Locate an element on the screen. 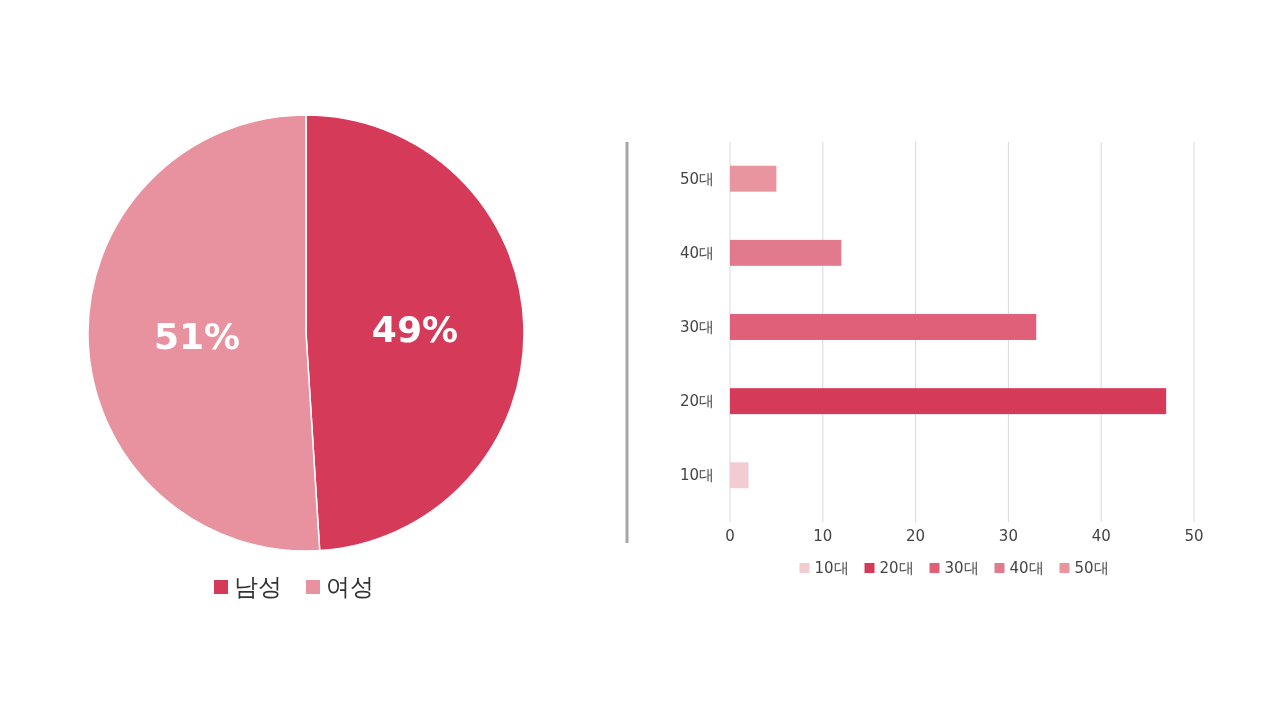 The image size is (1280, 720). x-tick-label: 50 is located at coordinates (1194, 536).